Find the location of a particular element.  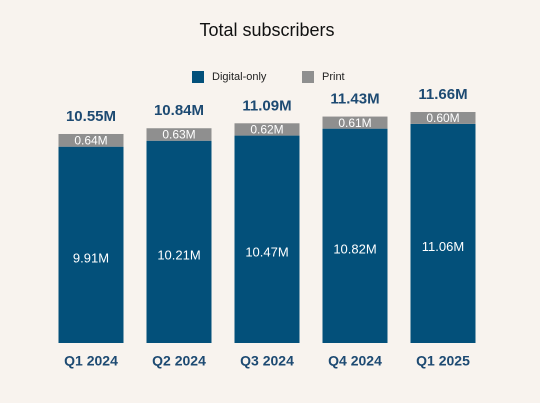

total-label: 11.43M is located at coordinates (354, 99).